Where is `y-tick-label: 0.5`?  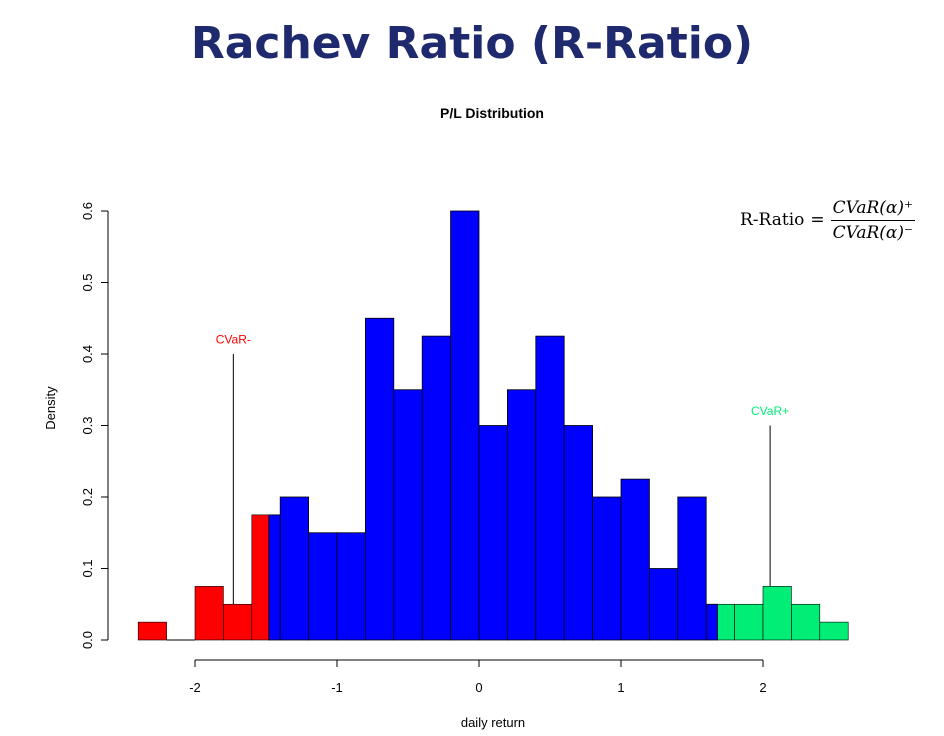
y-tick-label: 0.5 is located at coordinates (87, 282).